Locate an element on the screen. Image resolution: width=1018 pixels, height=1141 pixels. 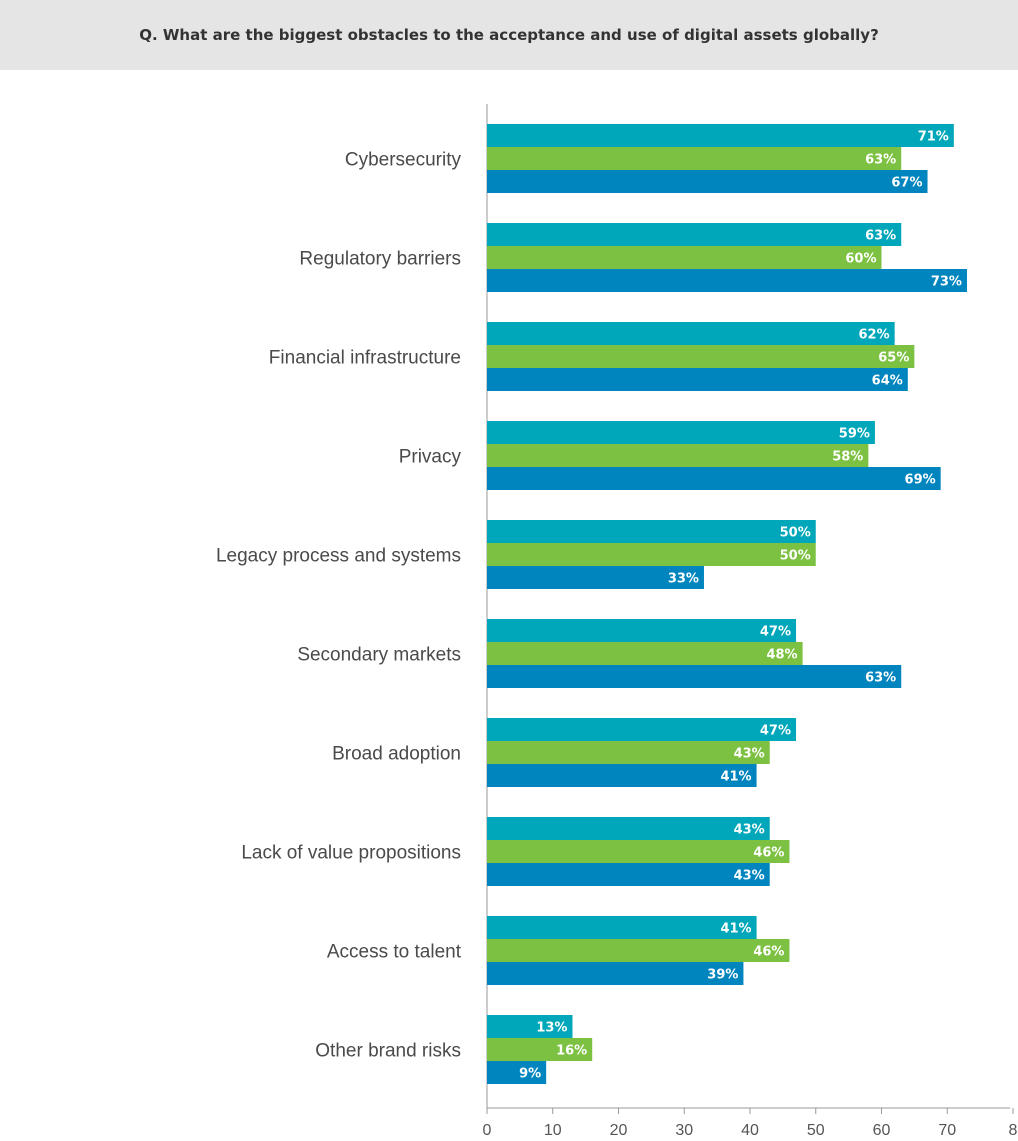
x-tick-label: 30 is located at coordinates (684, 1130).